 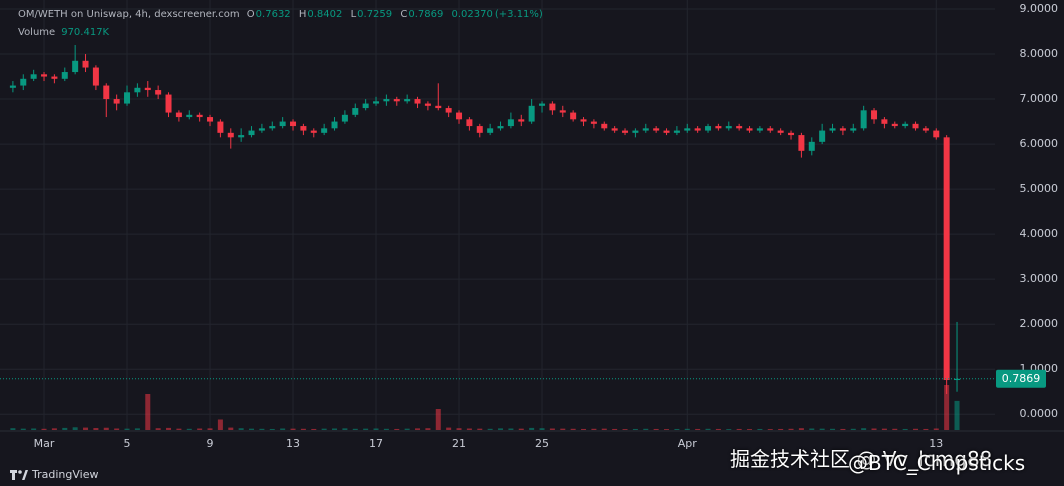 What do you see at coordinates (404, 14) in the screenshot?
I see `close-key: C` at bounding box center [404, 14].